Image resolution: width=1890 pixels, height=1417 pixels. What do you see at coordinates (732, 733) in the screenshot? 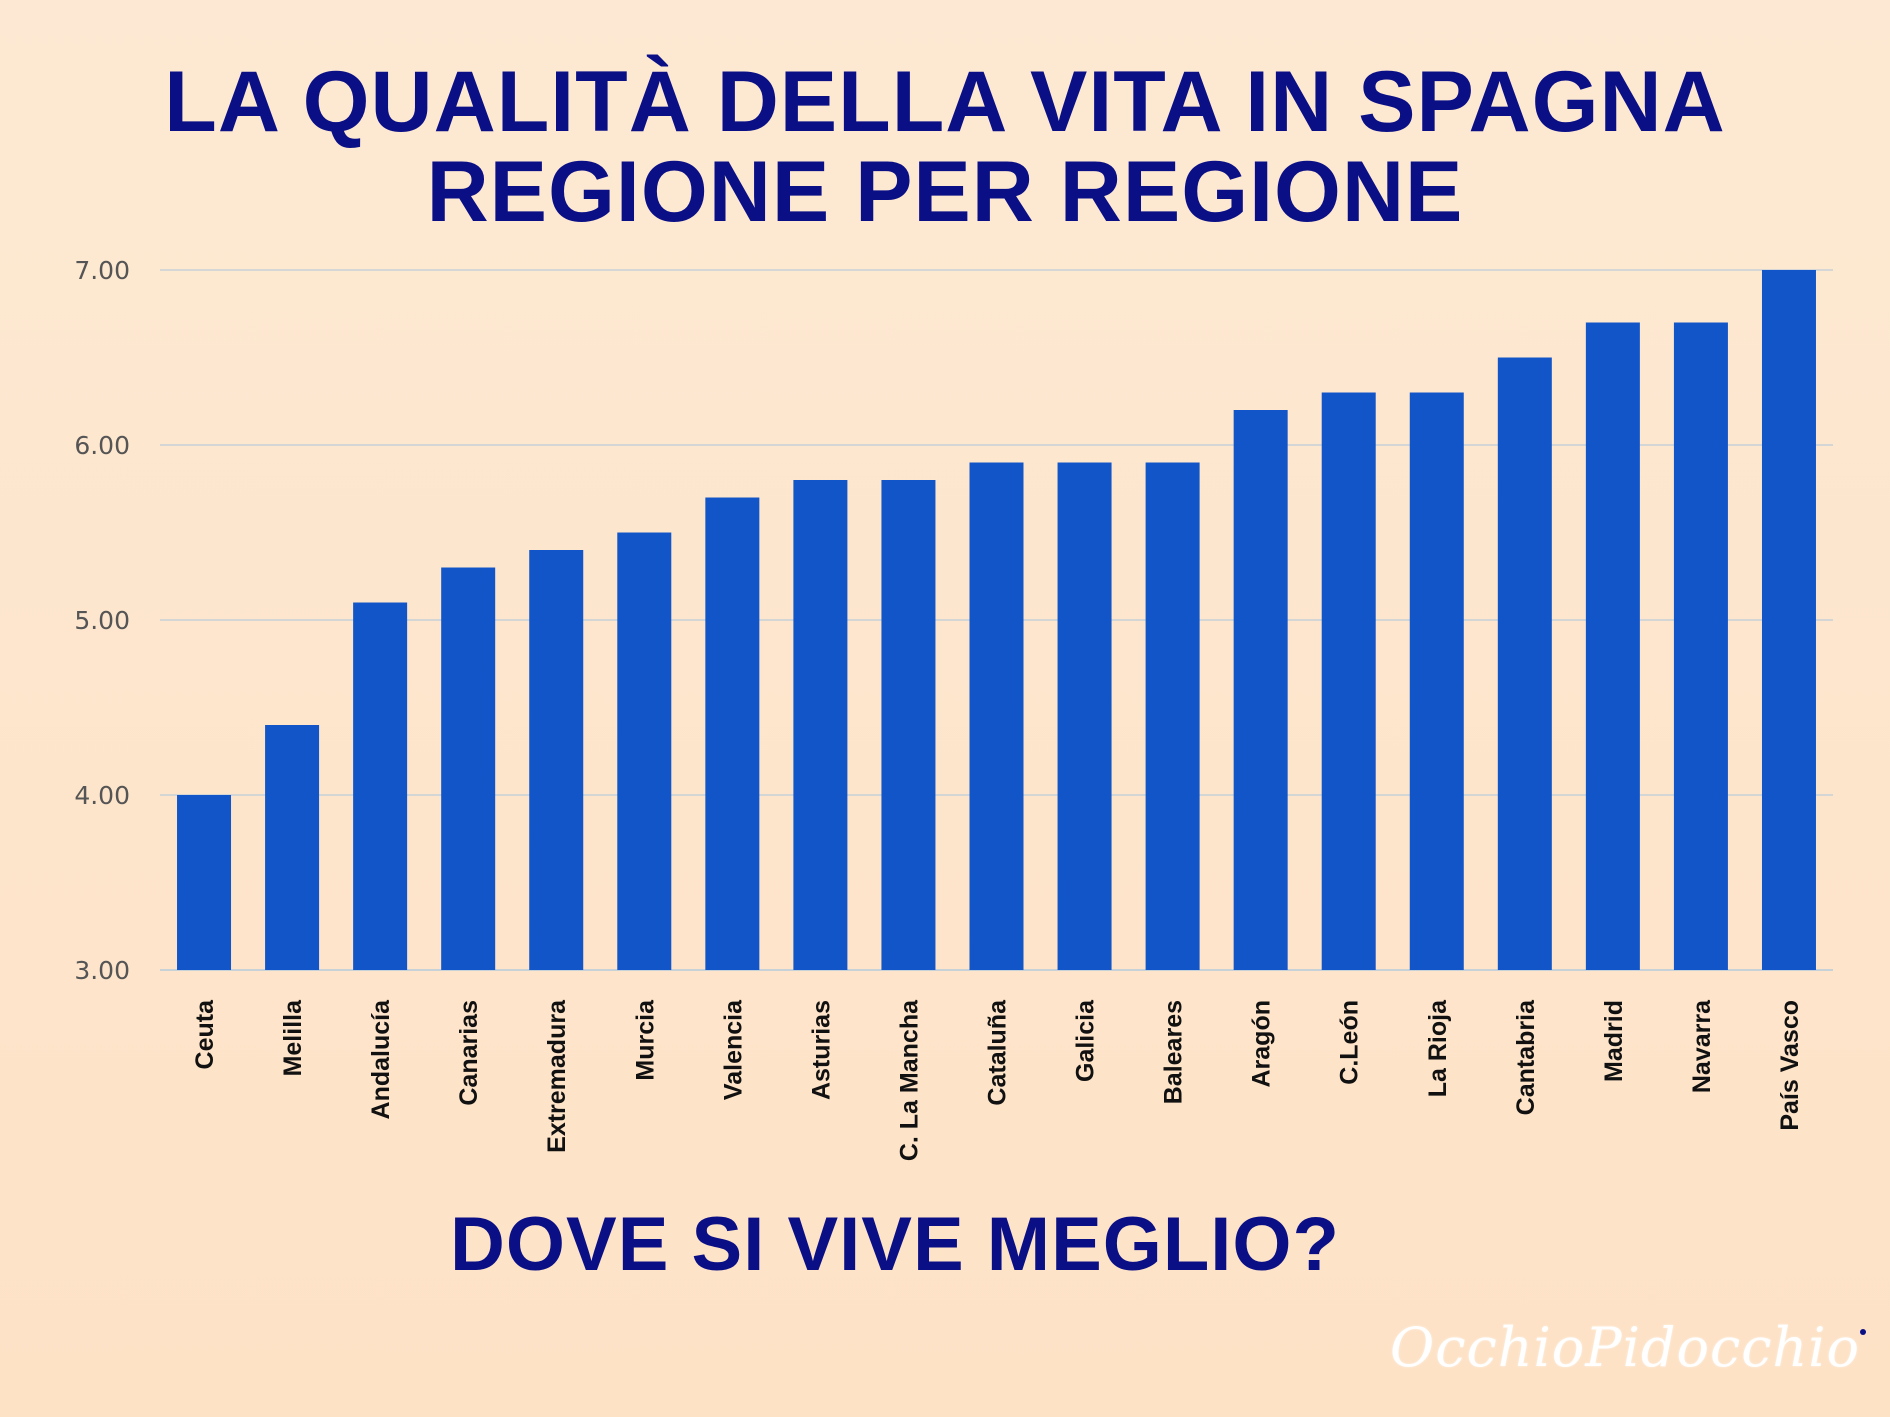
I see `bar-valencia` at bounding box center [732, 733].